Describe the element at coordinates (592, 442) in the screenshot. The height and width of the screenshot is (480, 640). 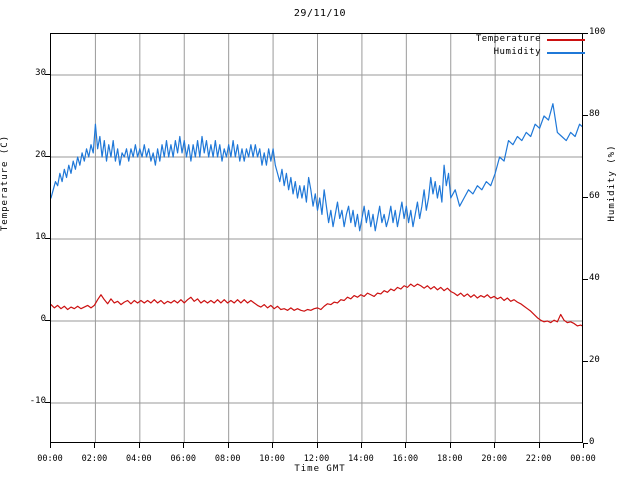
I see `y-tick-right: 0` at that location.